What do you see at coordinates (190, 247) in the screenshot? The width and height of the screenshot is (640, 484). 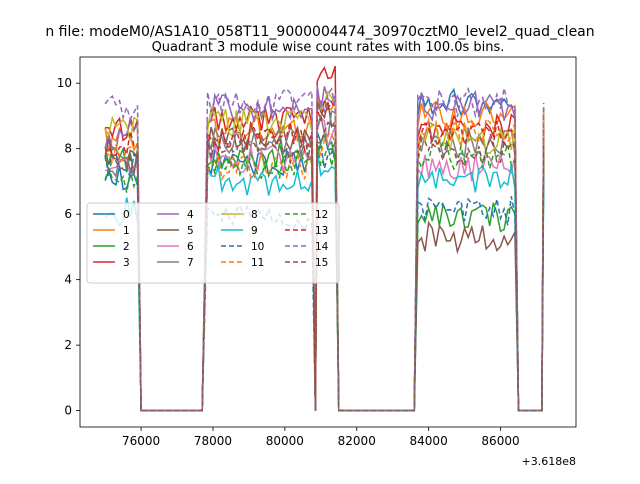 I see `legend-label-6: 6` at bounding box center [190, 247].